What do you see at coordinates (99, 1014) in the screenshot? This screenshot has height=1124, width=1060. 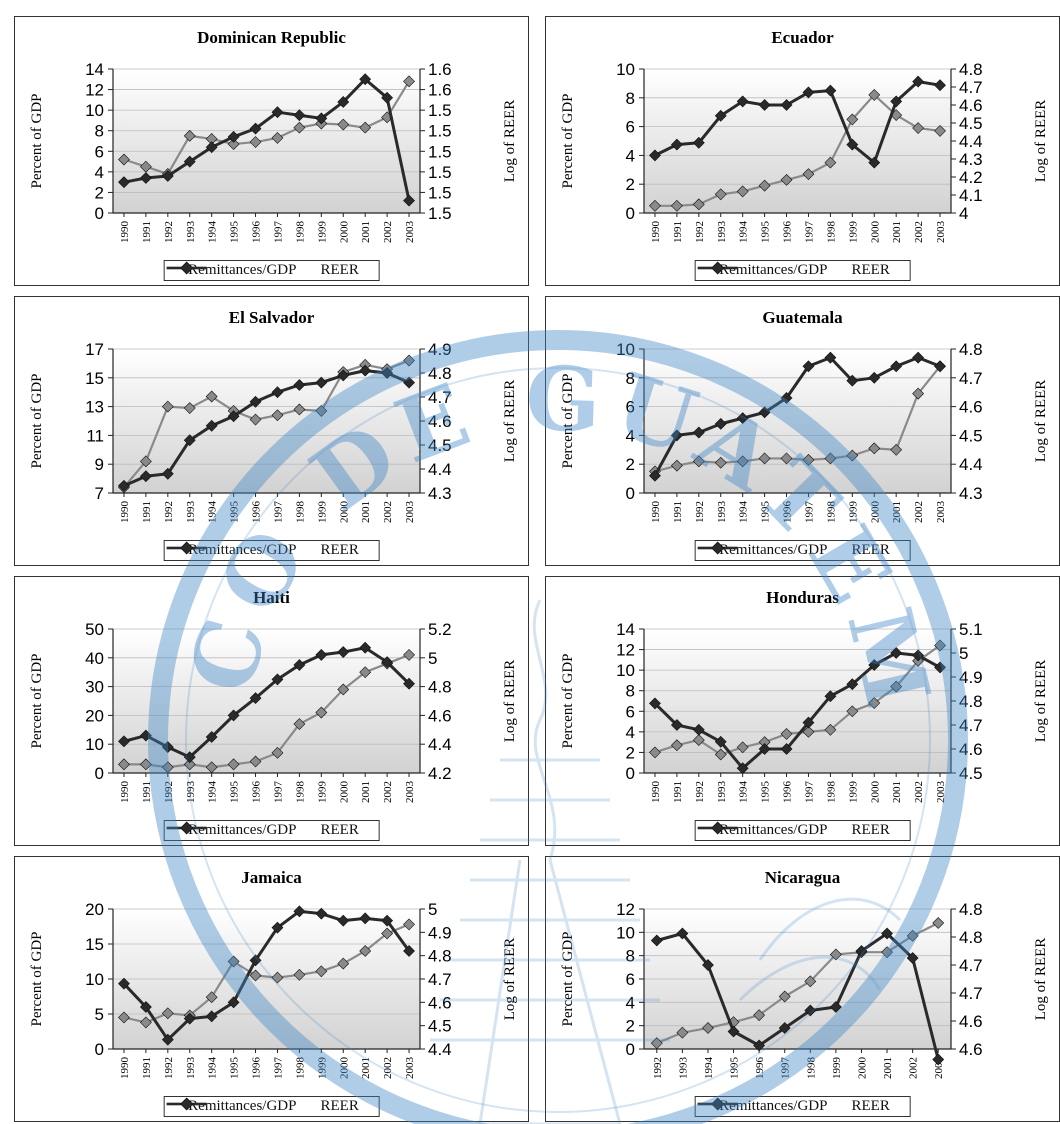 I see `y-tick-label: 5` at bounding box center [99, 1014].